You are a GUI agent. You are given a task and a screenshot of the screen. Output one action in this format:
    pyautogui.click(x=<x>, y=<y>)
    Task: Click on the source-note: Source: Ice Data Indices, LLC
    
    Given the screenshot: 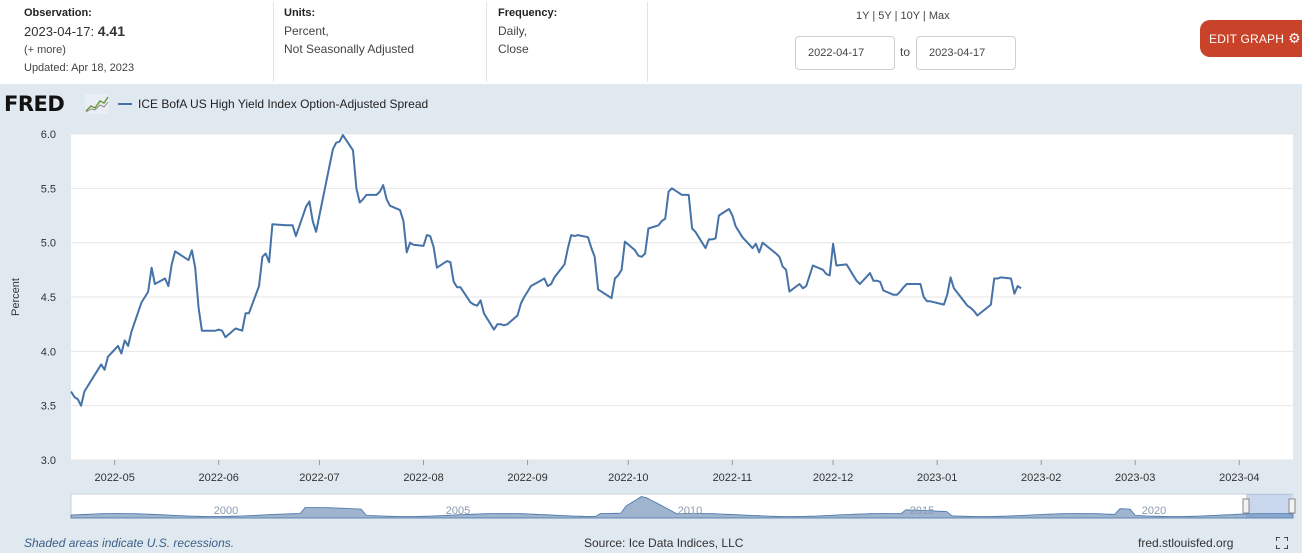 What is the action you would take?
    pyautogui.click(x=664, y=543)
    